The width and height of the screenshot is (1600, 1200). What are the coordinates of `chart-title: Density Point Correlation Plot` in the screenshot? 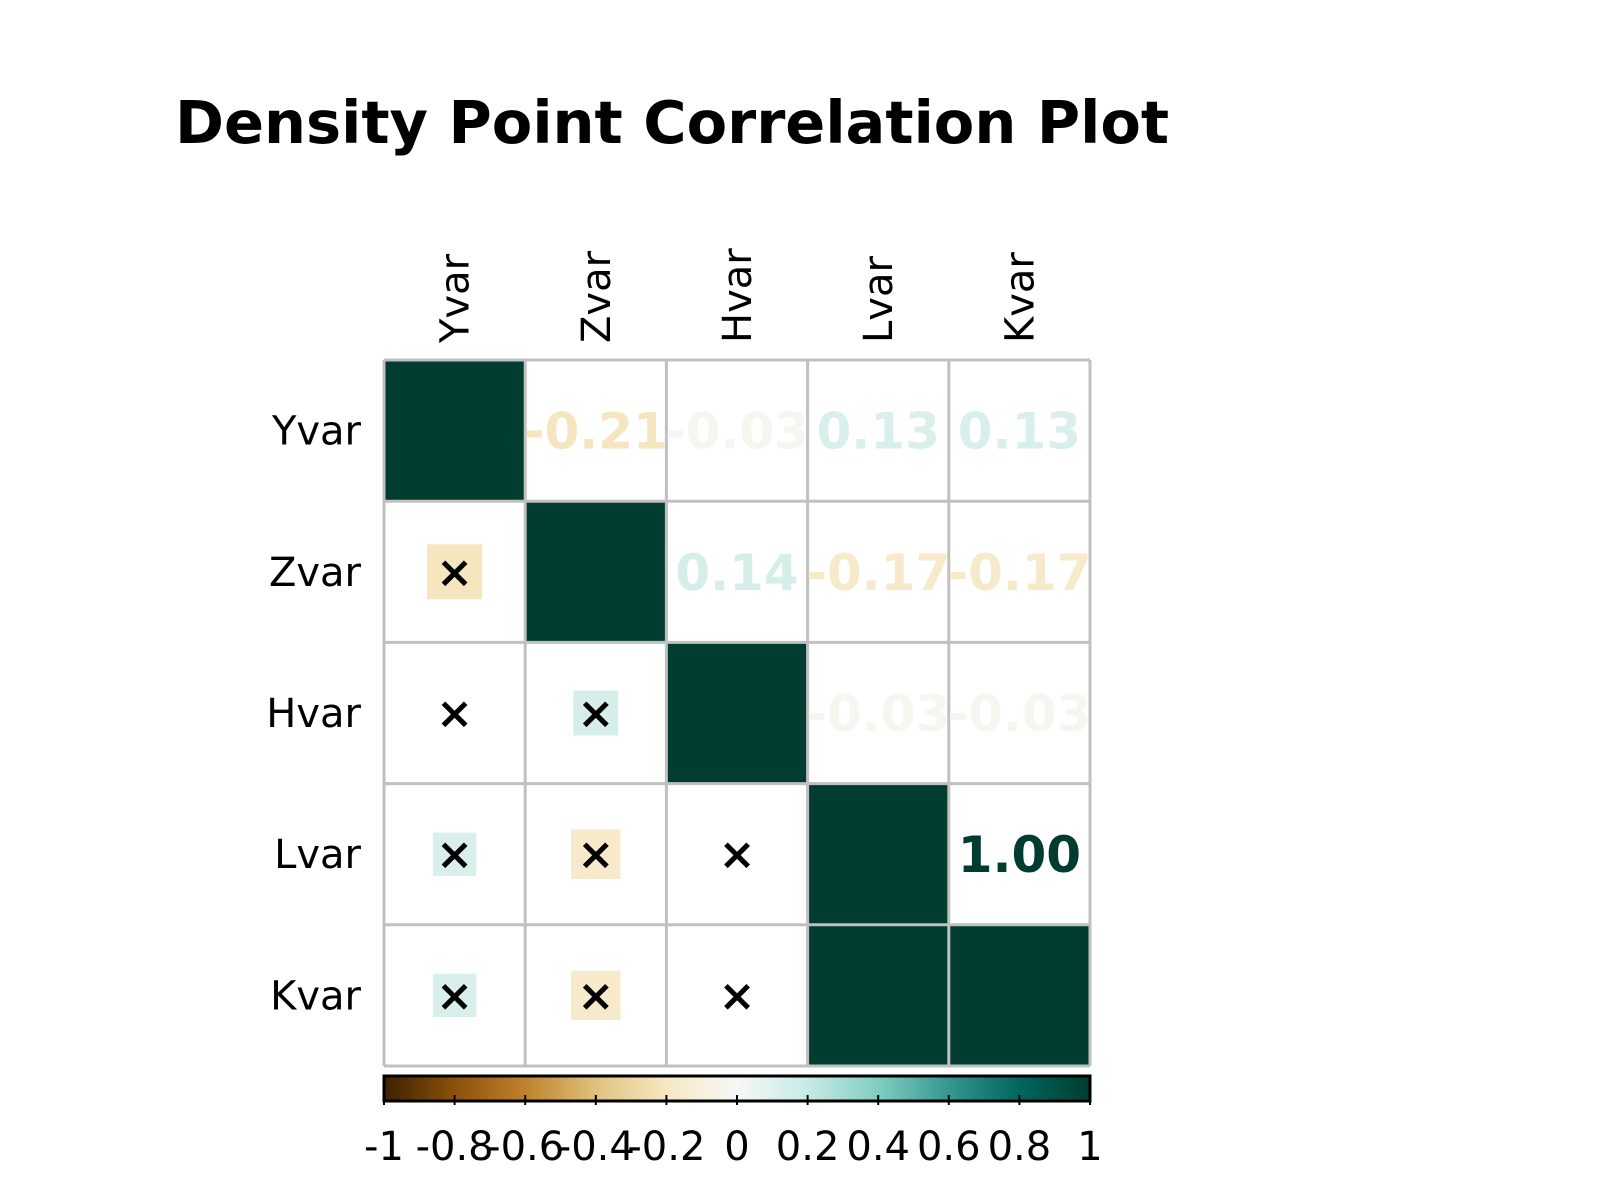 It's located at (672, 122).